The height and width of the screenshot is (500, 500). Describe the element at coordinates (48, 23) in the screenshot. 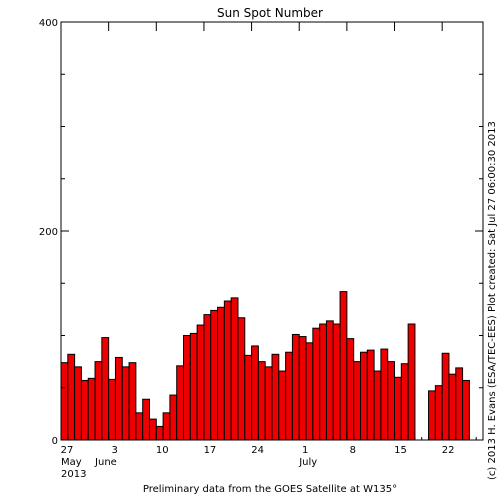

I see `y-tick-label: 400` at that location.